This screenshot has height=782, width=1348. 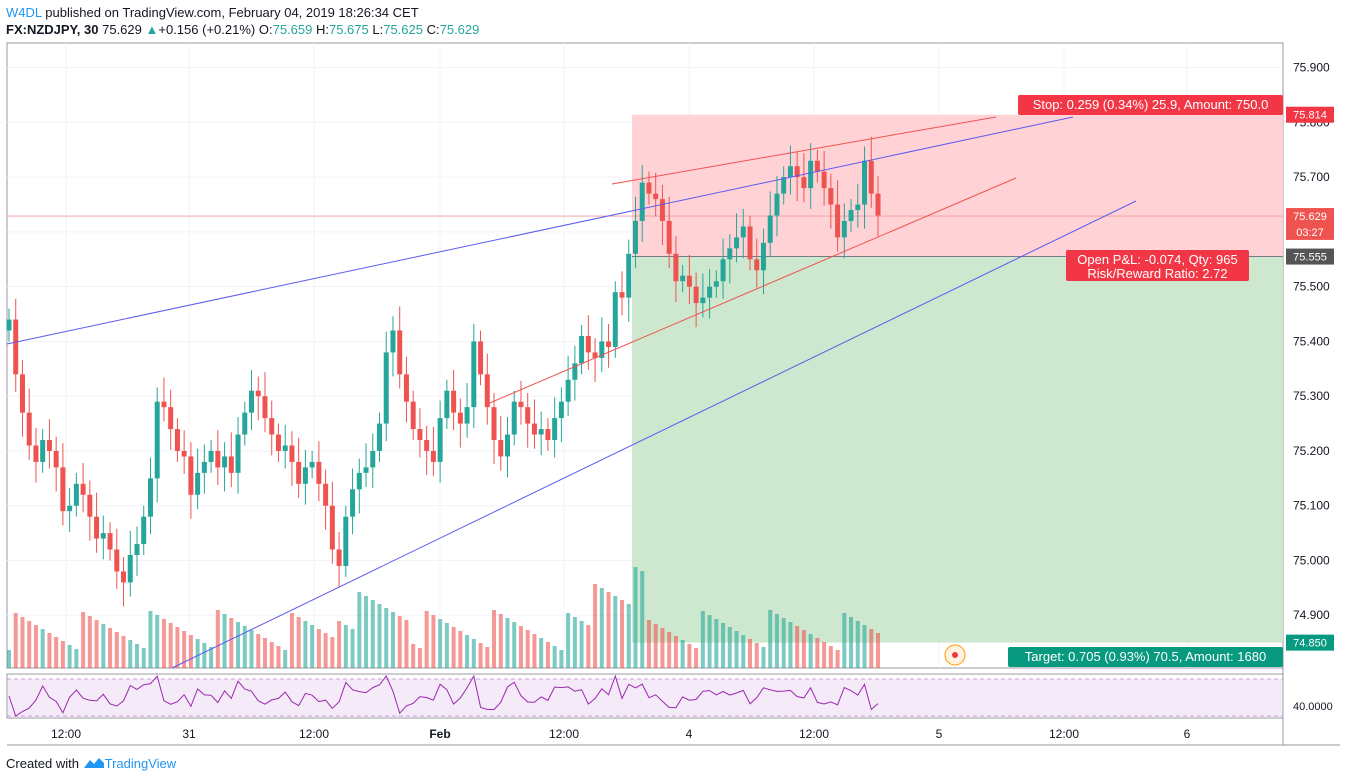 I want to click on rsi-axis-label: 40.0000, so click(x=1313, y=707).